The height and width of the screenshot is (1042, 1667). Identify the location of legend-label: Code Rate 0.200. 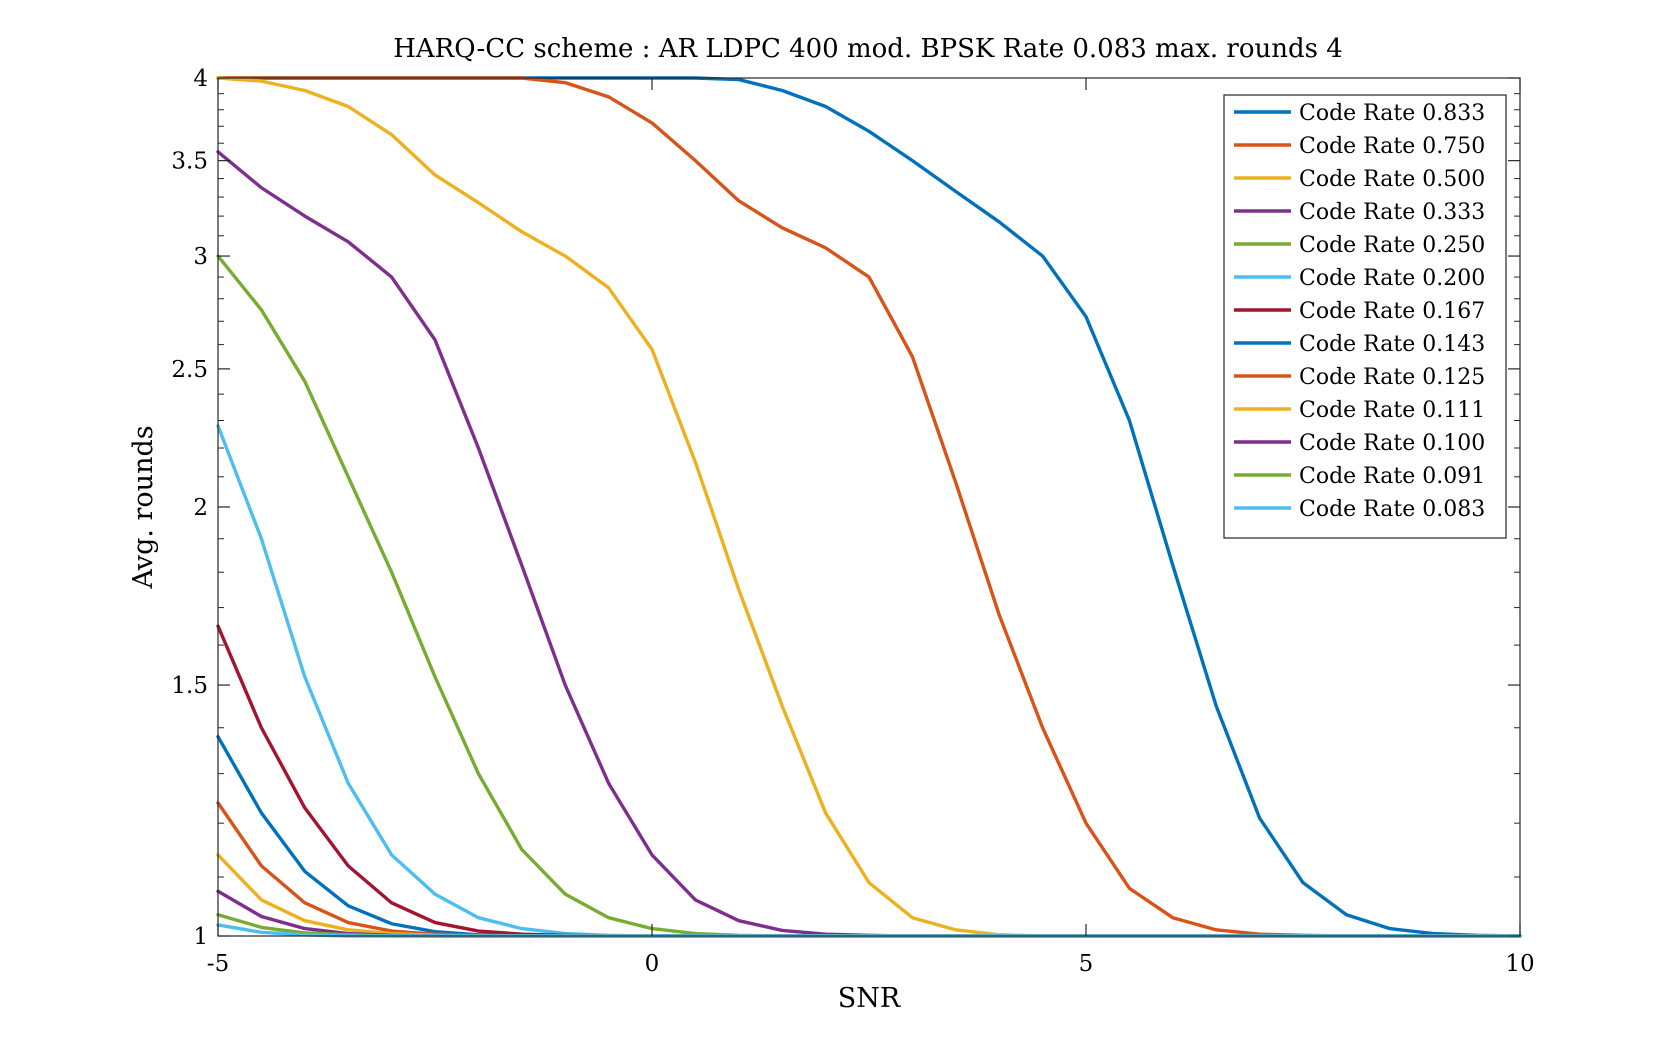
(1392, 278).